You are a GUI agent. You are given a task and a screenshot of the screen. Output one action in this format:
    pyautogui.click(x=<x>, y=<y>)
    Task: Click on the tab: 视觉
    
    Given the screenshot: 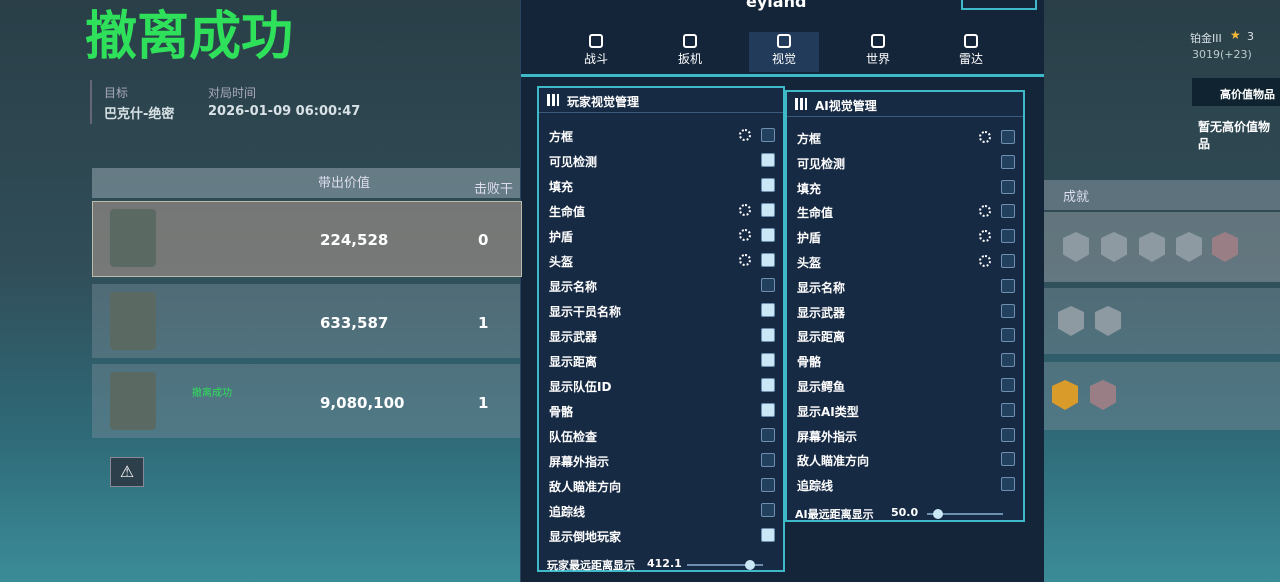 What is the action you would take?
    pyautogui.click(x=784, y=52)
    